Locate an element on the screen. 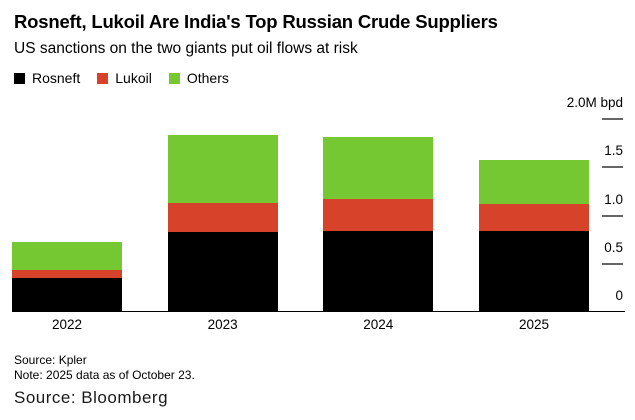  bar-segment-others-2025 is located at coordinates (534, 182).